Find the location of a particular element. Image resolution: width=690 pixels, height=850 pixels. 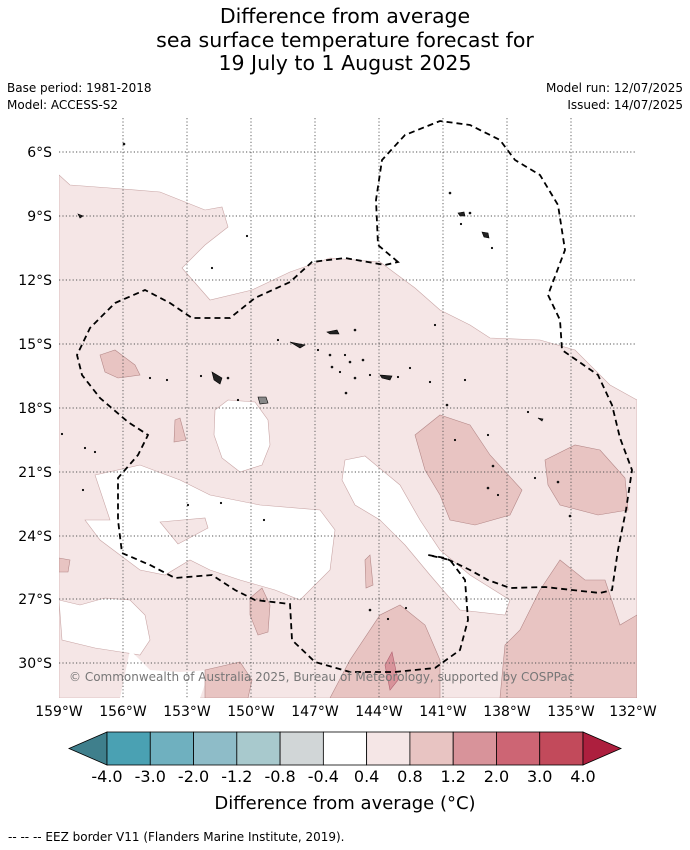

lon-tick-label: 132°W is located at coordinates (633, 712).